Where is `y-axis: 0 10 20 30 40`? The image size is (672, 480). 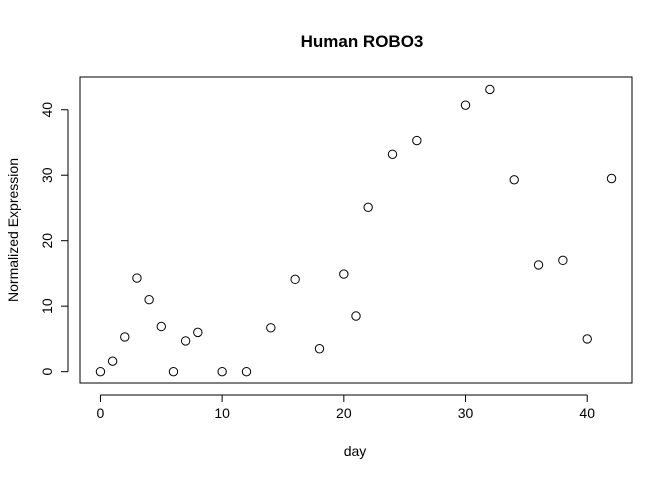 y-axis: 0 10 20 30 40 is located at coordinates (54, 239).